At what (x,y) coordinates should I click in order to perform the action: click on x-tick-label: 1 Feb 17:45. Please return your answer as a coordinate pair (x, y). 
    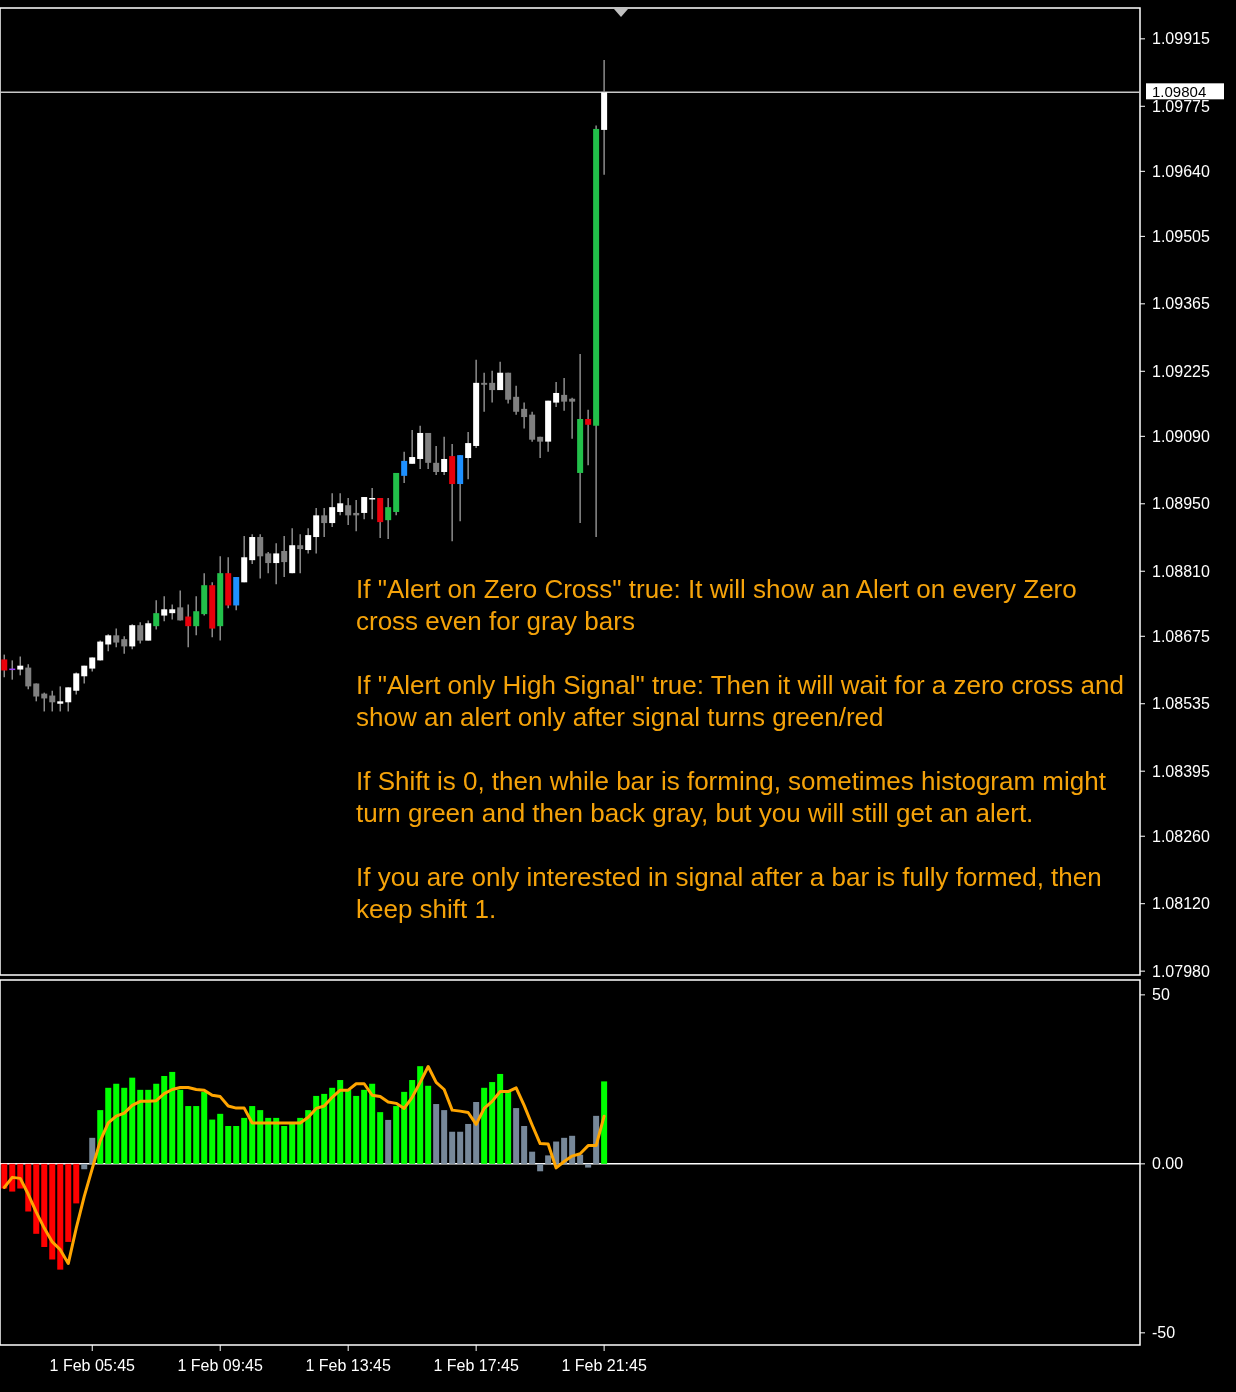
    Looking at the image, I should click on (476, 1365).